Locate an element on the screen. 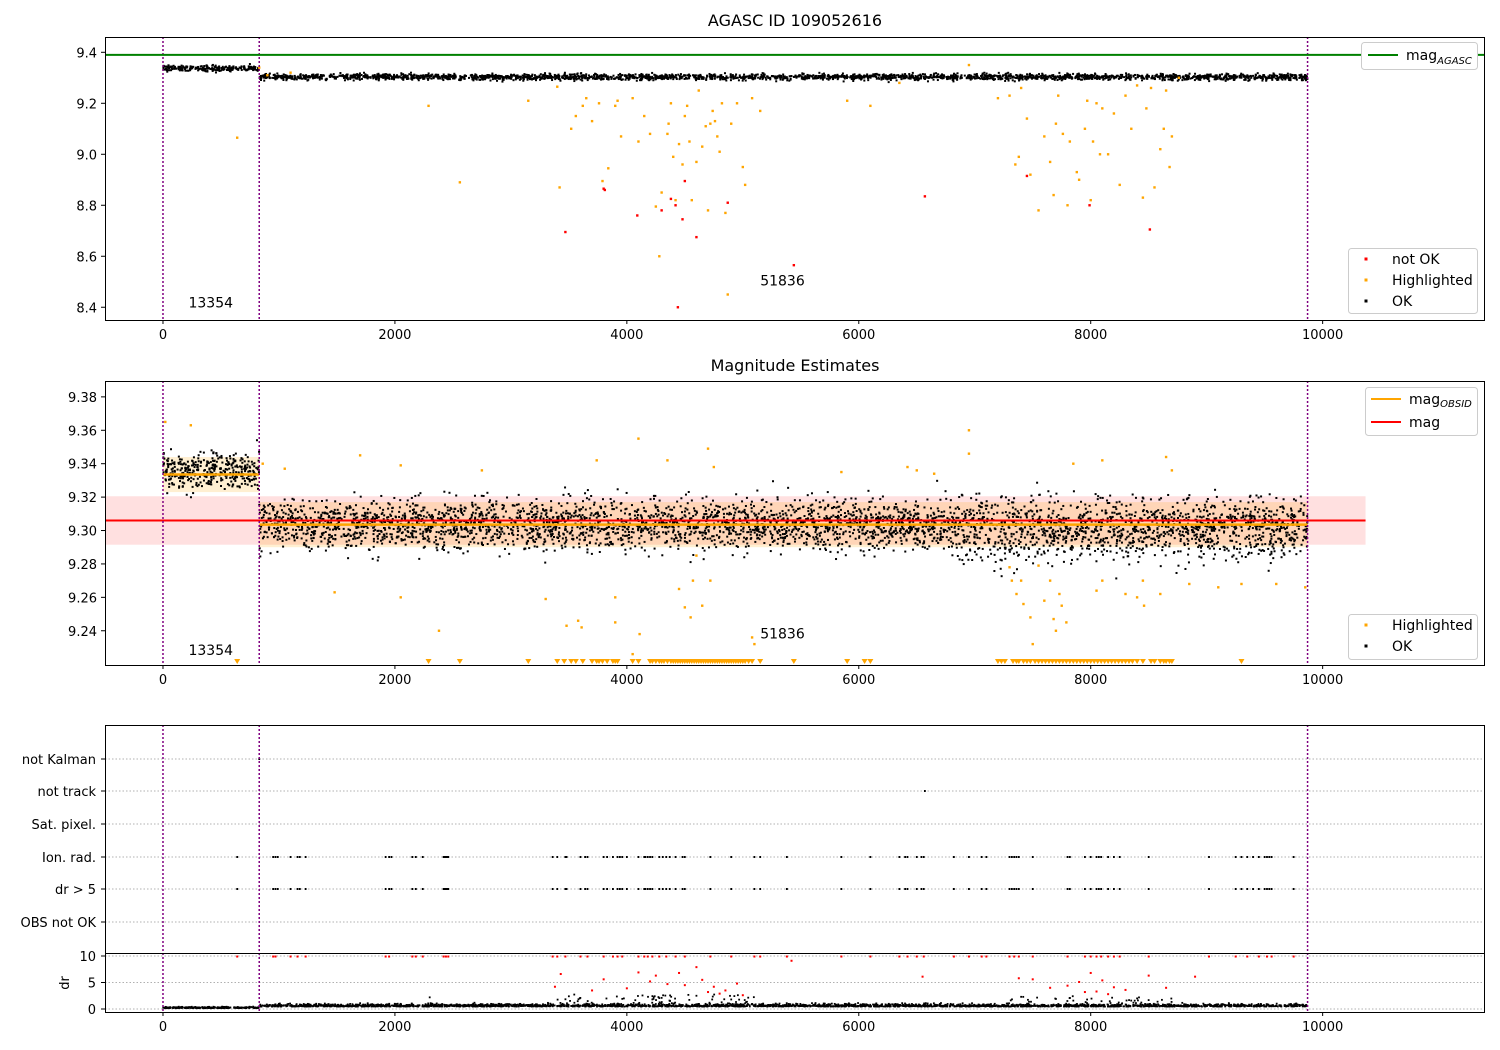 The height and width of the screenshot is (1050, 1500). panel1-x-tick-label: 6000 is located at coordinates (858, 335).